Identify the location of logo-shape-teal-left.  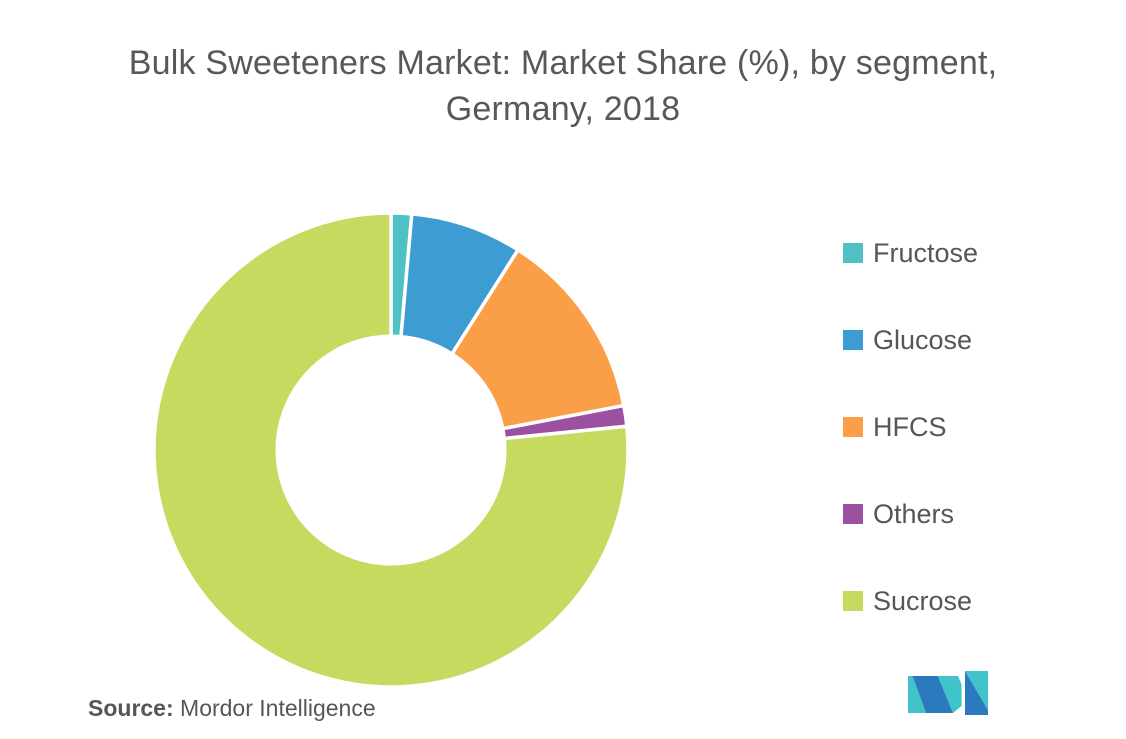
(917, 694).